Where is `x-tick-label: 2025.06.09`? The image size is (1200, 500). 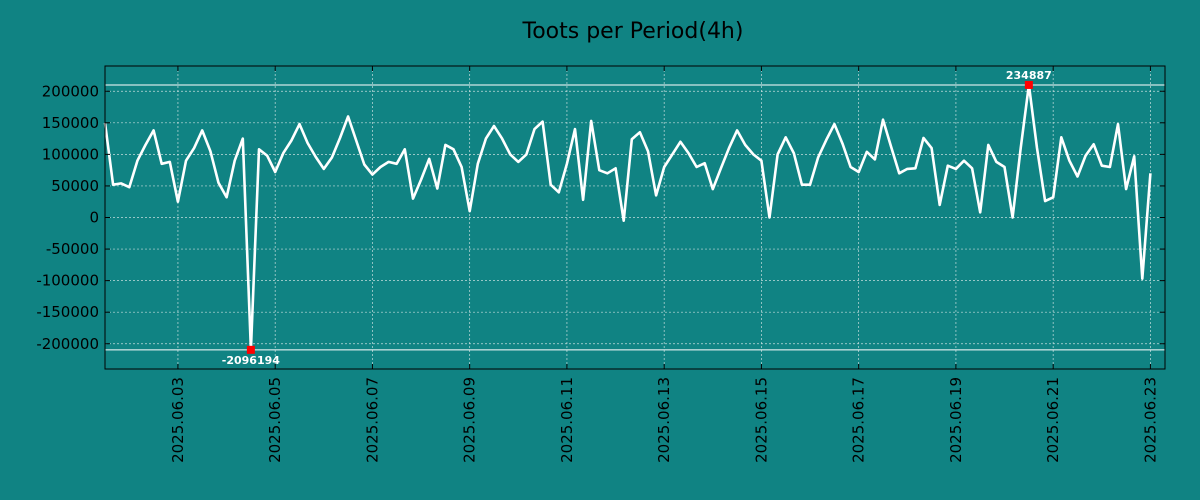 x-tick-label: 2025.06.09 is located at coordinates (470, 420).